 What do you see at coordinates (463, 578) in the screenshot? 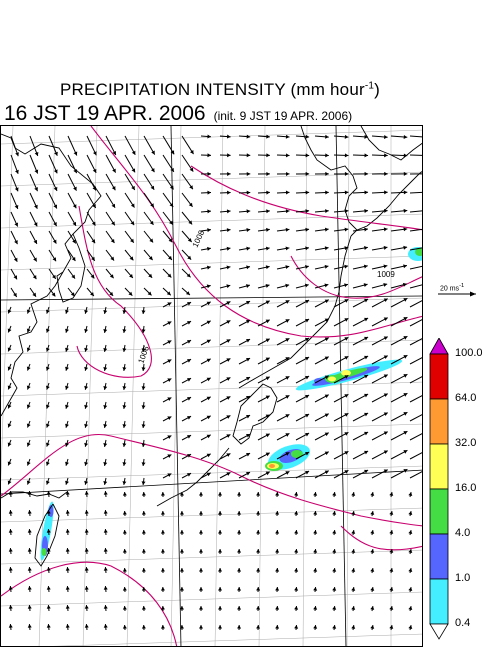
I see `colorbar-level-label: 1.0` at bounding box center [463, 578].